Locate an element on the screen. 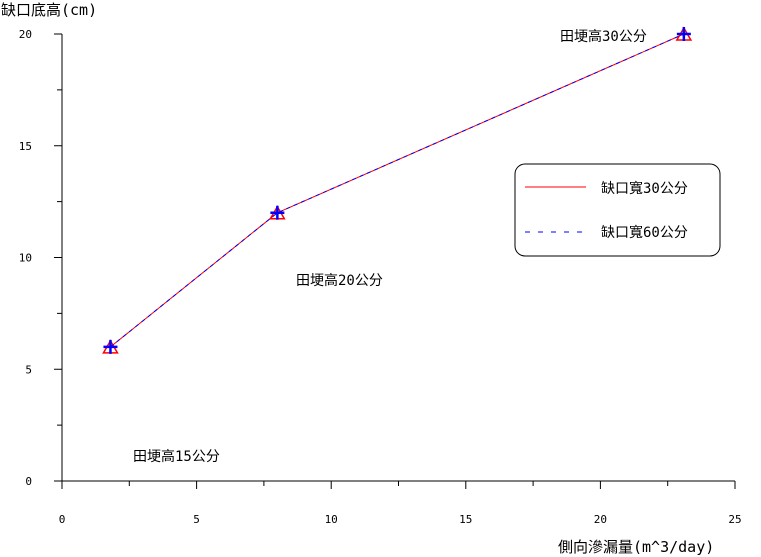  y-tick-label: 15 is located at coordinates (25, 146).